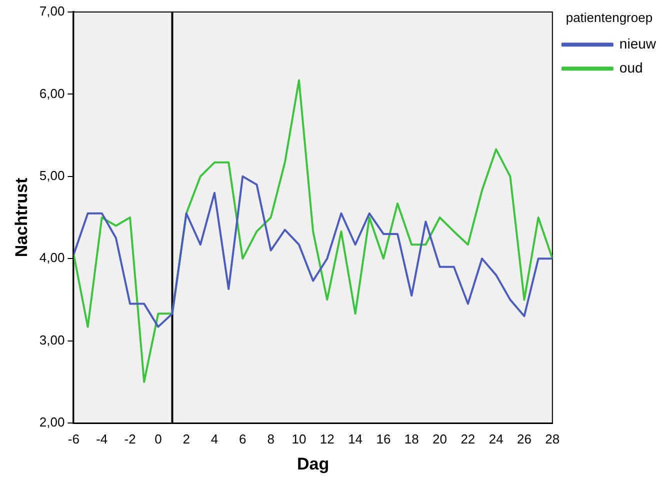 The width and height of the screenshot is (672, 481). What do you see at coordinates (638, 43) in the screenshot?
I see `legend-label: nieuw` at bounding box center [638, 43].